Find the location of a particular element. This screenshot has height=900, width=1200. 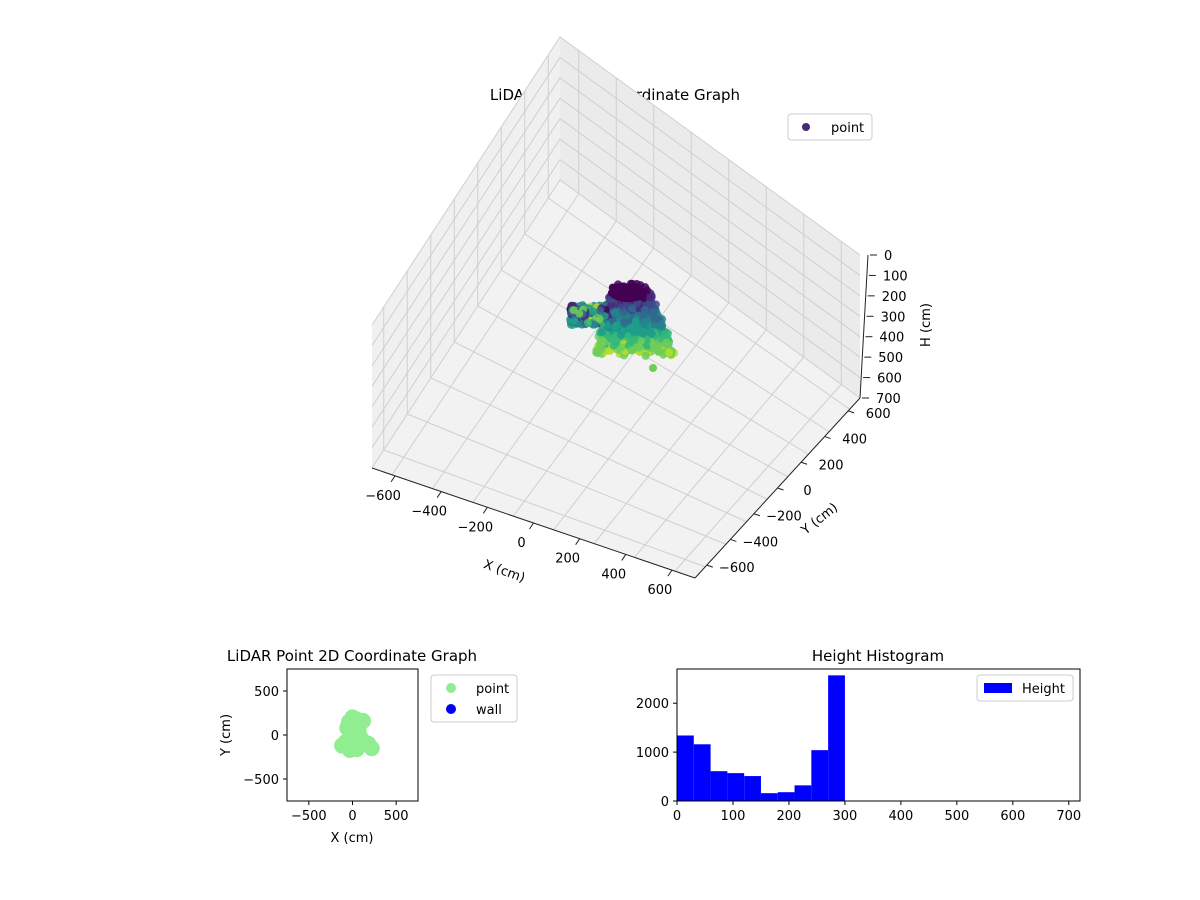

histogram-x-tick-label: 200 is located at coordinates (789, 816).